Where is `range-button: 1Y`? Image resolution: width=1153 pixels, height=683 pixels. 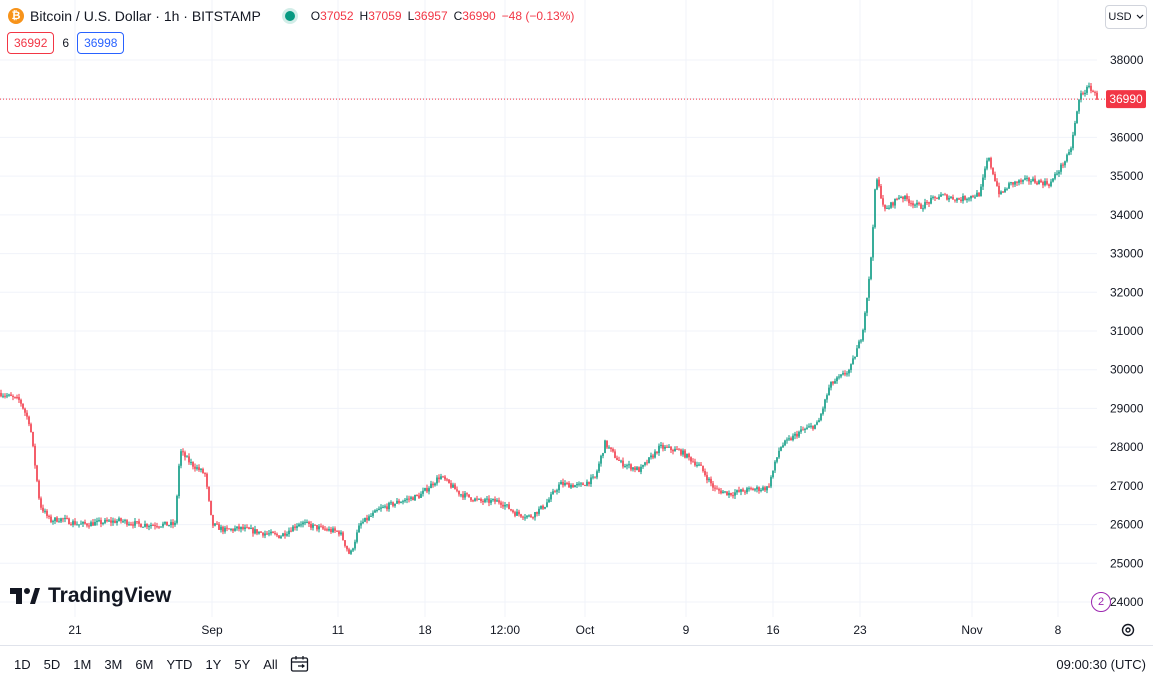 range-button: 1Y is located at coordinates (213, 664).